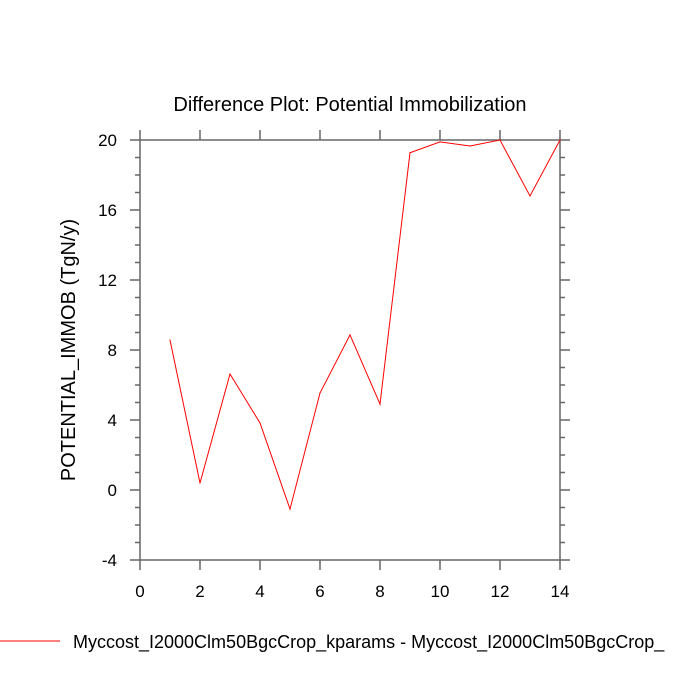 This screenshot has height=700, width=700. I want to click on x-tick-label: 6, so click(319, 591).